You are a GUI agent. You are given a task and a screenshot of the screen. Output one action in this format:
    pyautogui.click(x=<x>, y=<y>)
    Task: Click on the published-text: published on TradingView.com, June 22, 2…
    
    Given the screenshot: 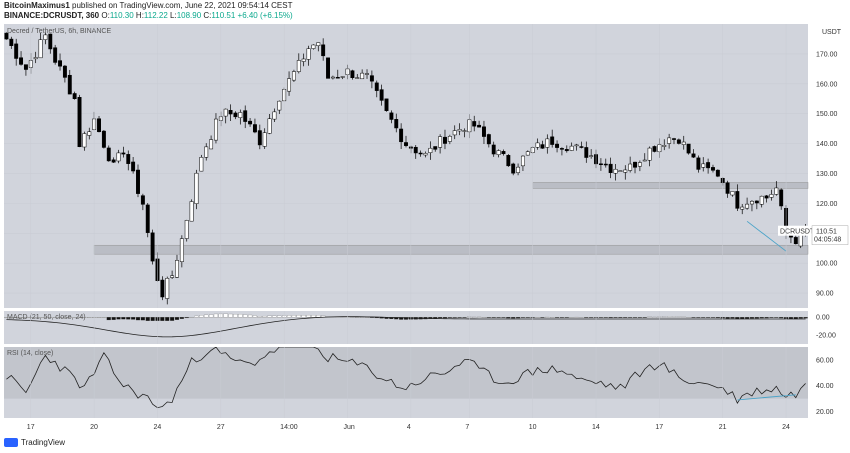 What is the action you would take?
    pyautogui.click(x=182, y=5)
    